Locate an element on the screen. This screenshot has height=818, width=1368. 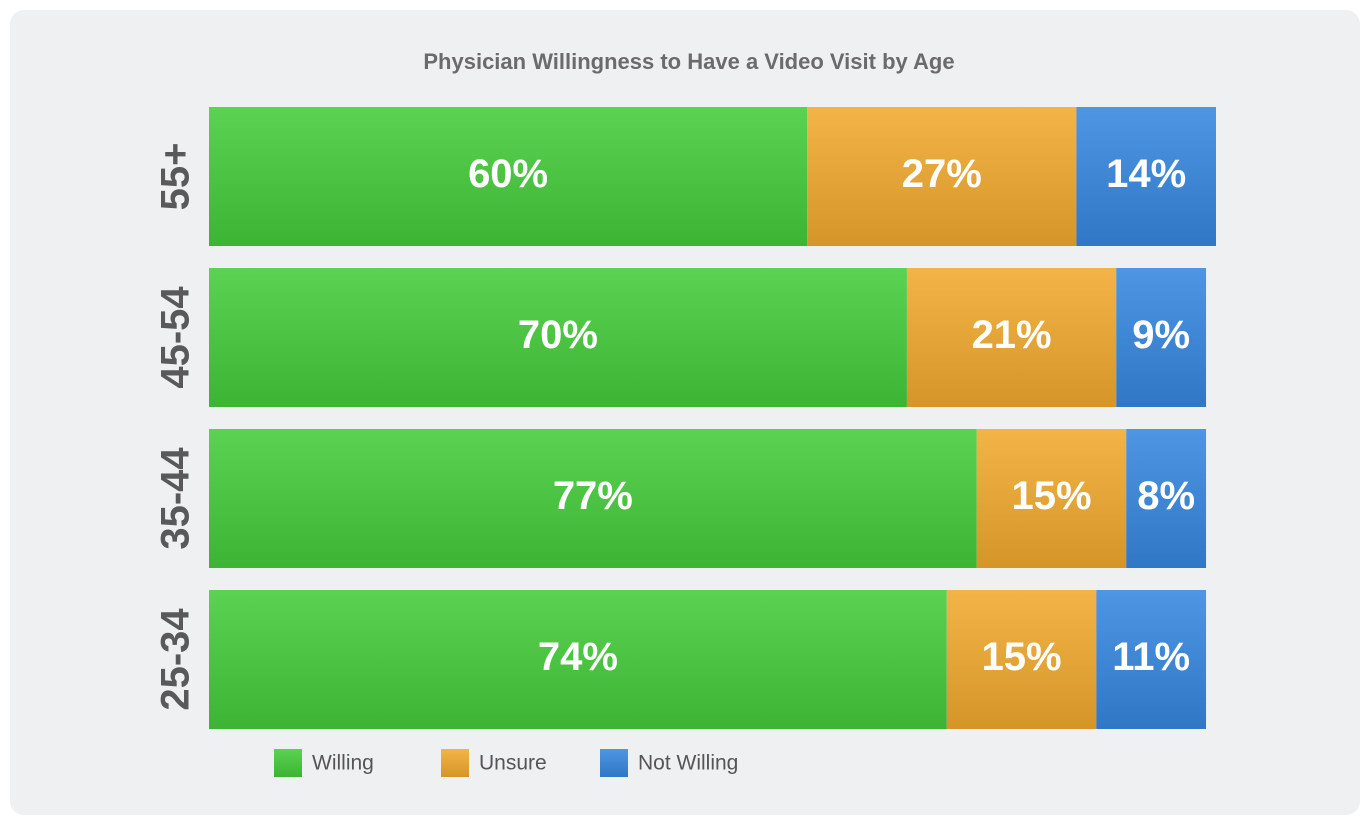
value-label: 9% is located at coordinates (1161, 335).